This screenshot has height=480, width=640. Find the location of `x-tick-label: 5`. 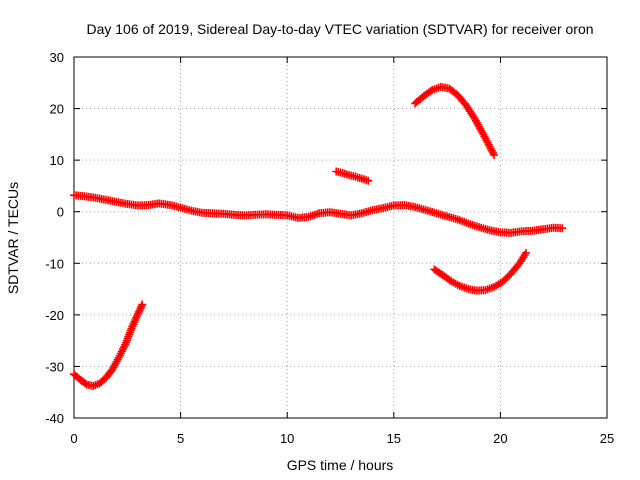

x-tick-label: 5 is located at coordinates (180, 438).